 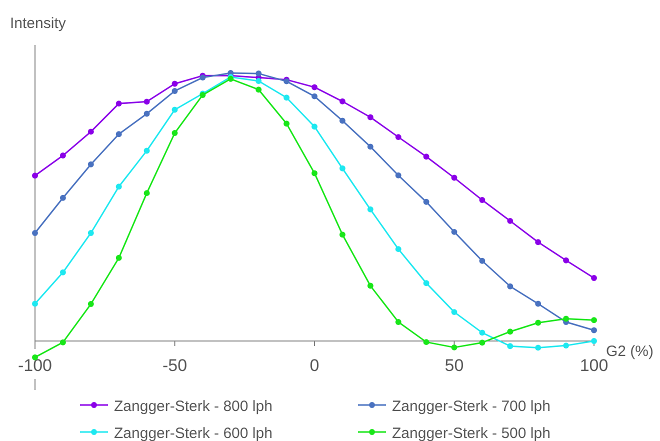 I want to click on x-tick-label: -50, so click(x=175, y=365).